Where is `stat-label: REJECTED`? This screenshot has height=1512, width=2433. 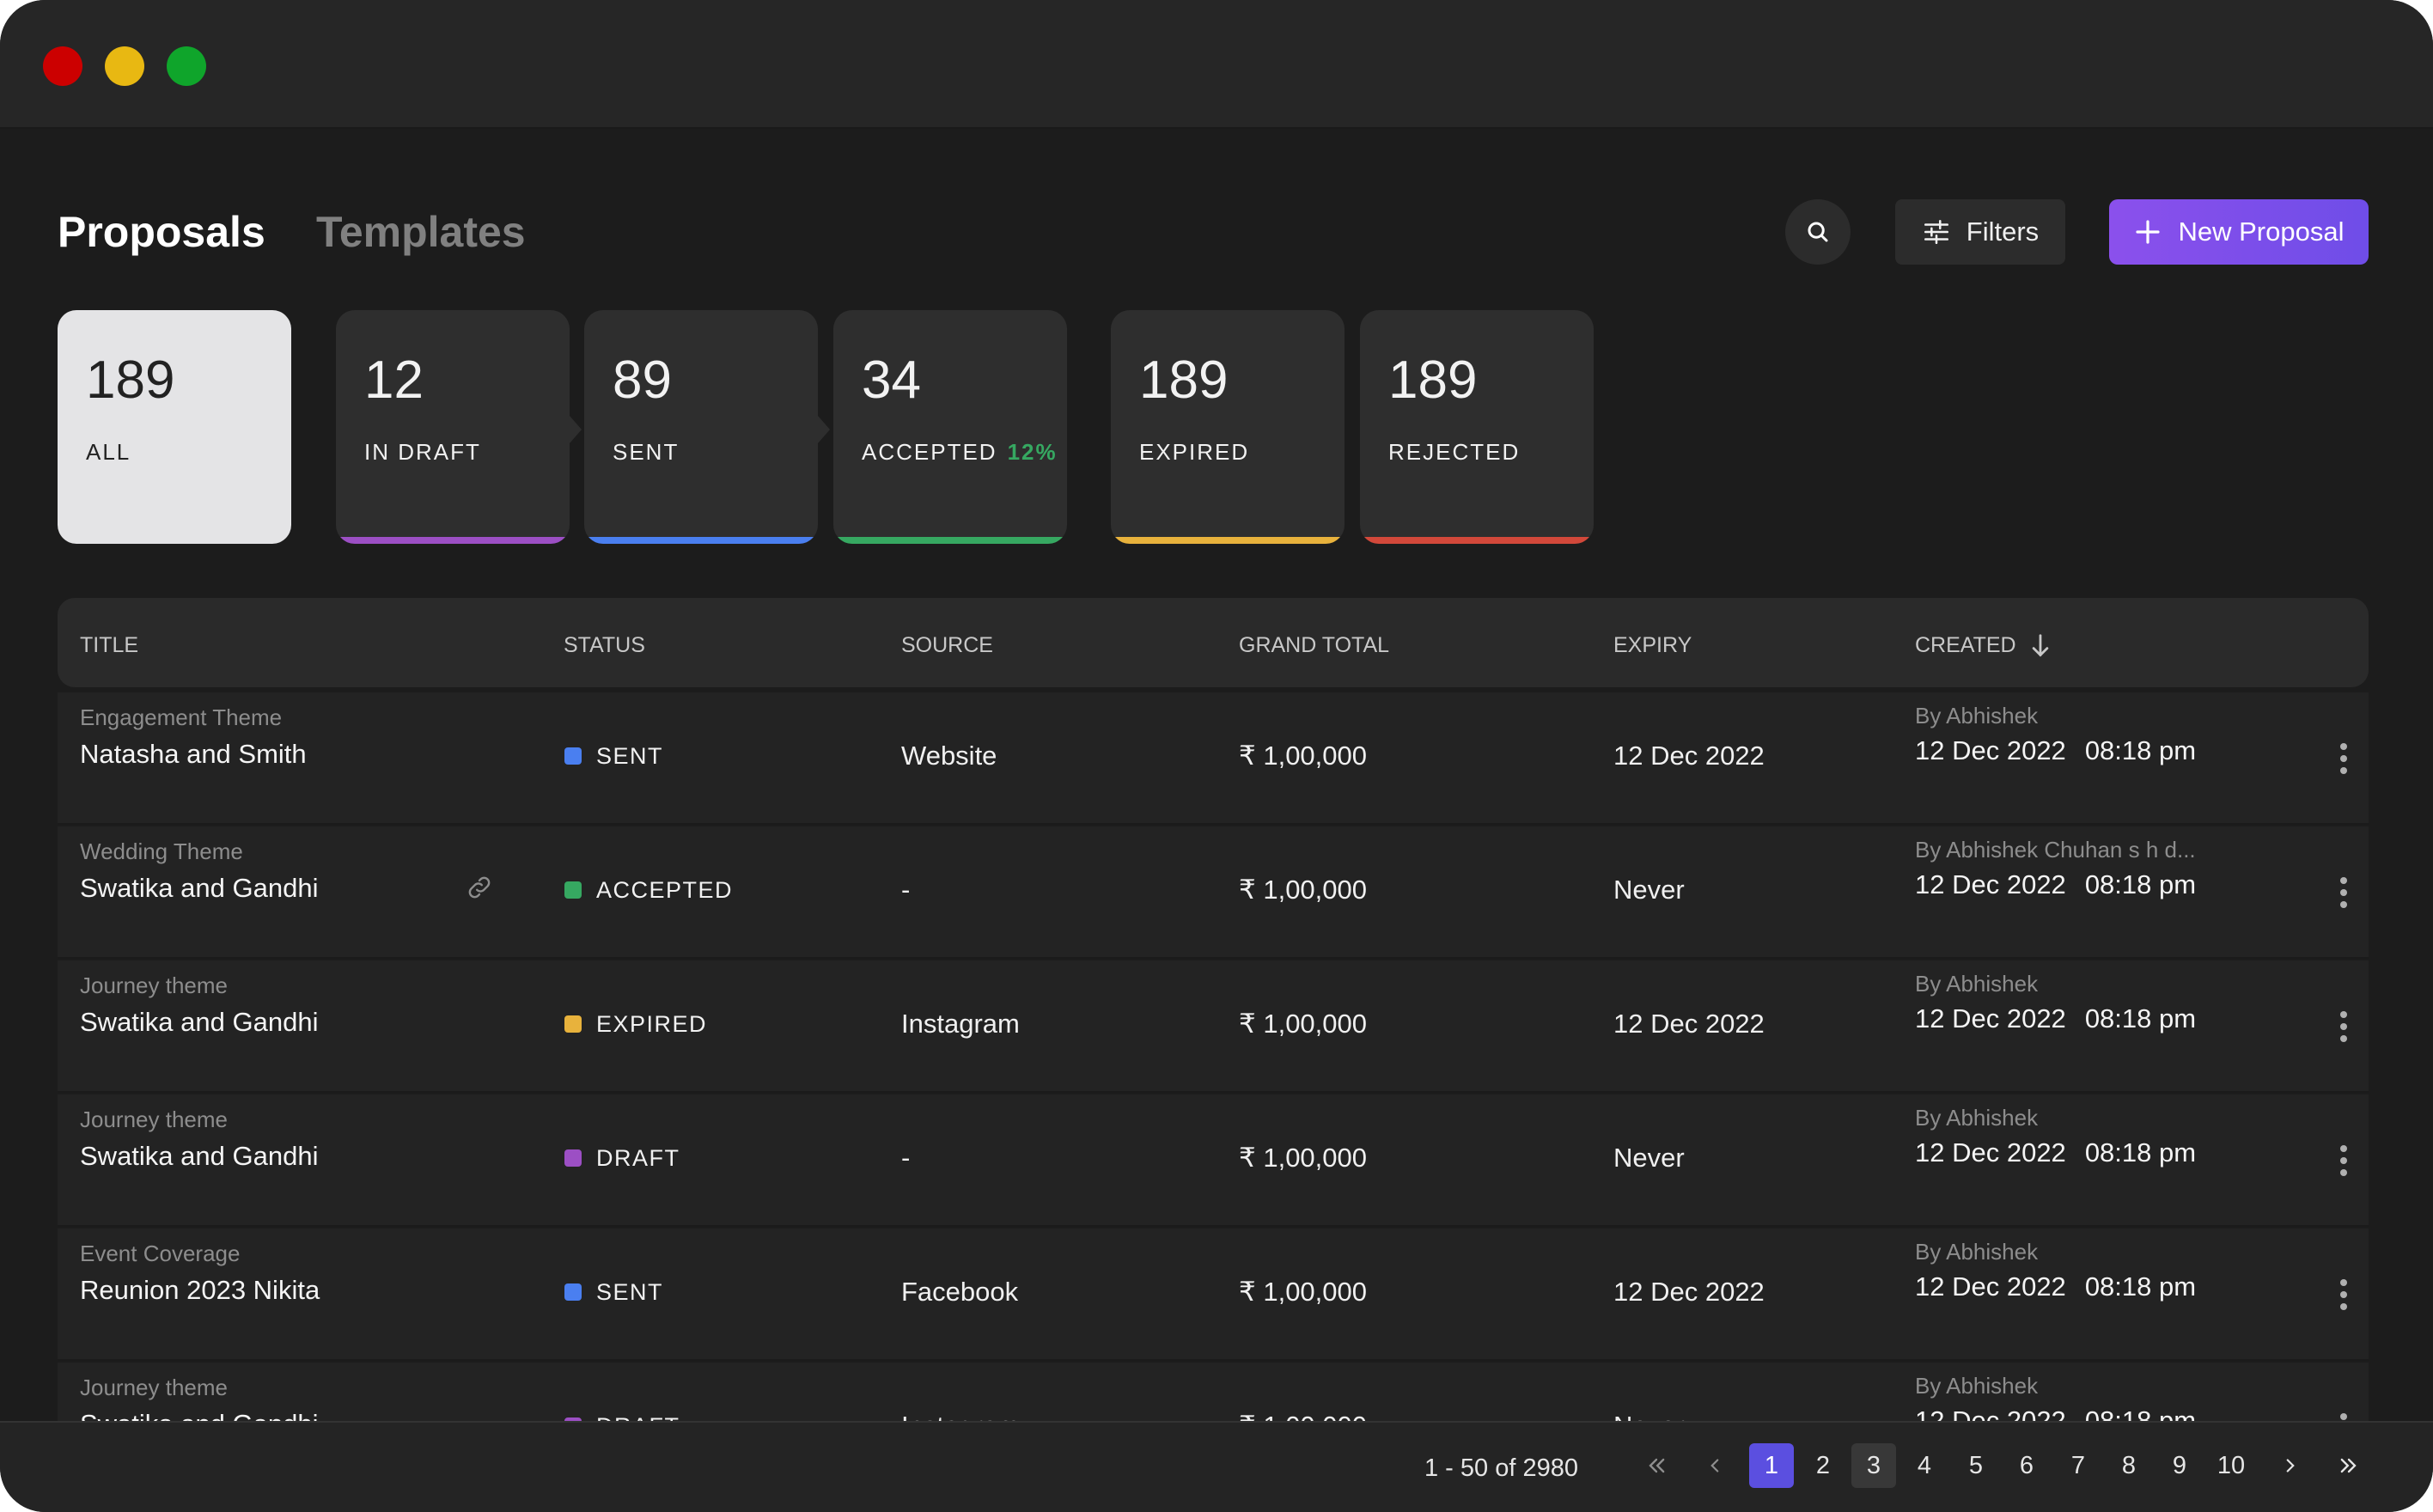 stat-label: REJECTED is located at coordinates (1454, 452).